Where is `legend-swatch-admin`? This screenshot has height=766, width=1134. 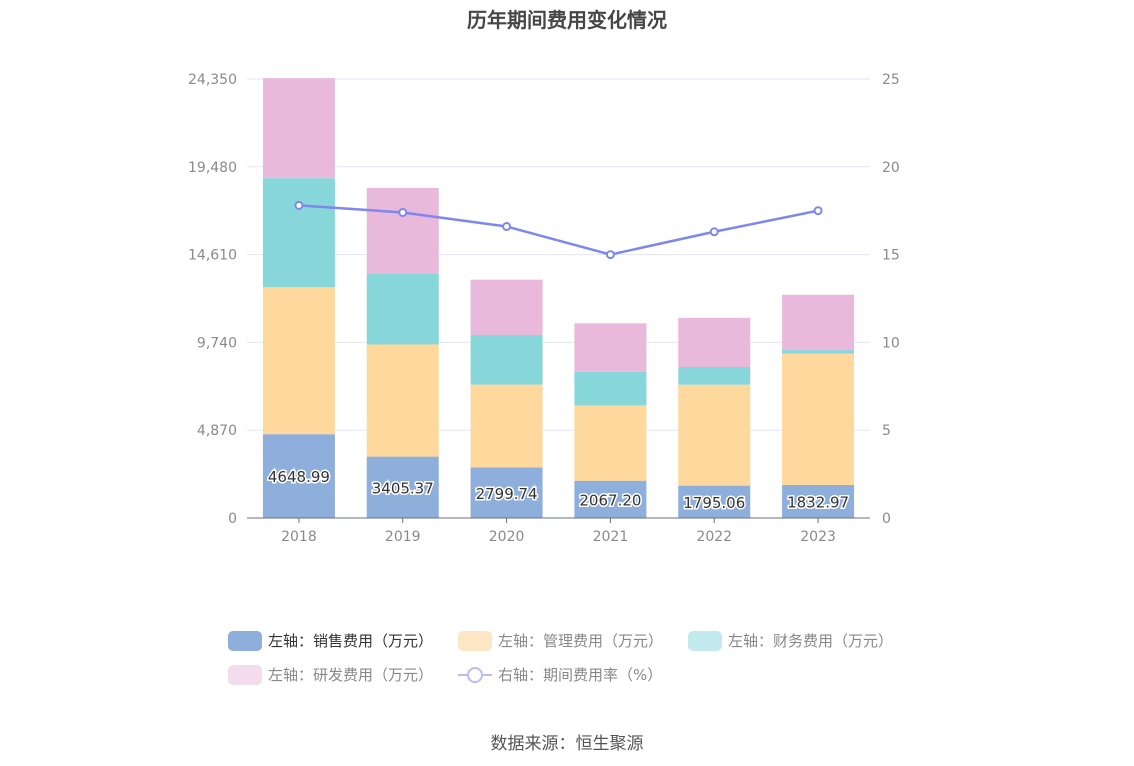 legend-swatch-admin is located at coordinates (475, 640).